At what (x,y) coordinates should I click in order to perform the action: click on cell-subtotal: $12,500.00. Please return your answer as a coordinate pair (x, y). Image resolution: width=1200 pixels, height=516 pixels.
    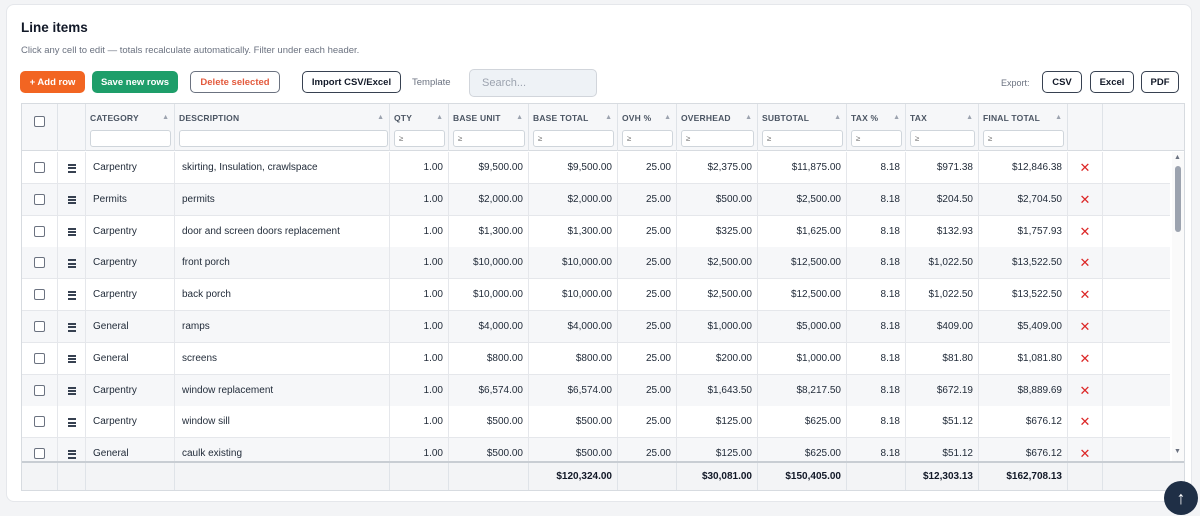
    Looking at the image, I should click on (802, 295).